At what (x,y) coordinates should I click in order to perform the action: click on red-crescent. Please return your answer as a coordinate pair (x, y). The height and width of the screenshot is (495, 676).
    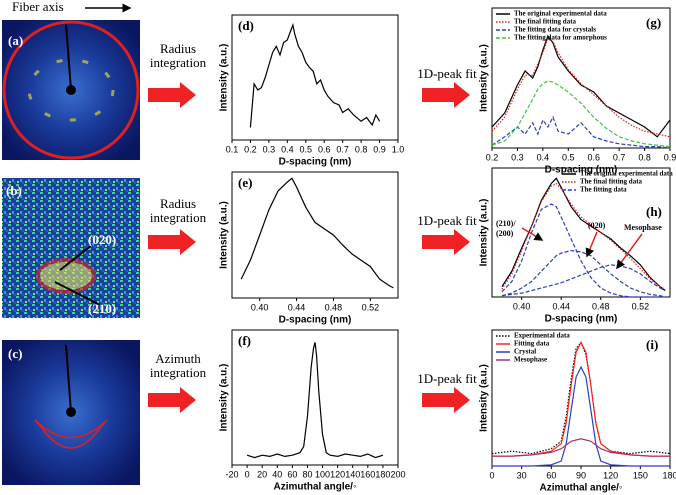
    Looking at the image, I should click on (71, 434).